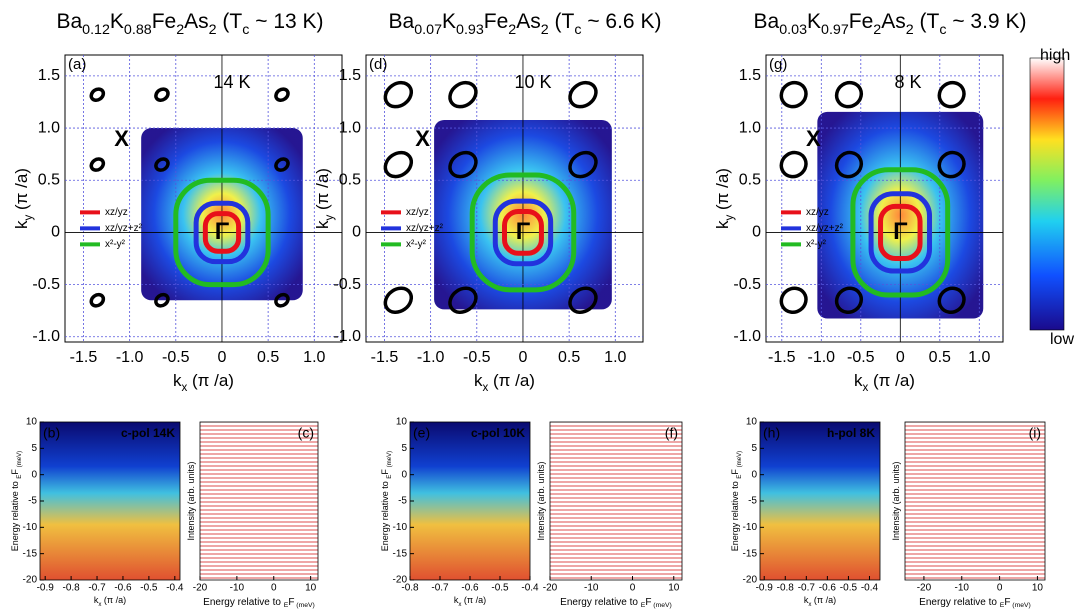 The width and height of the screenshot is (1084, 616). I want to click on x-axis-label-part: F, so click(1007, 602).